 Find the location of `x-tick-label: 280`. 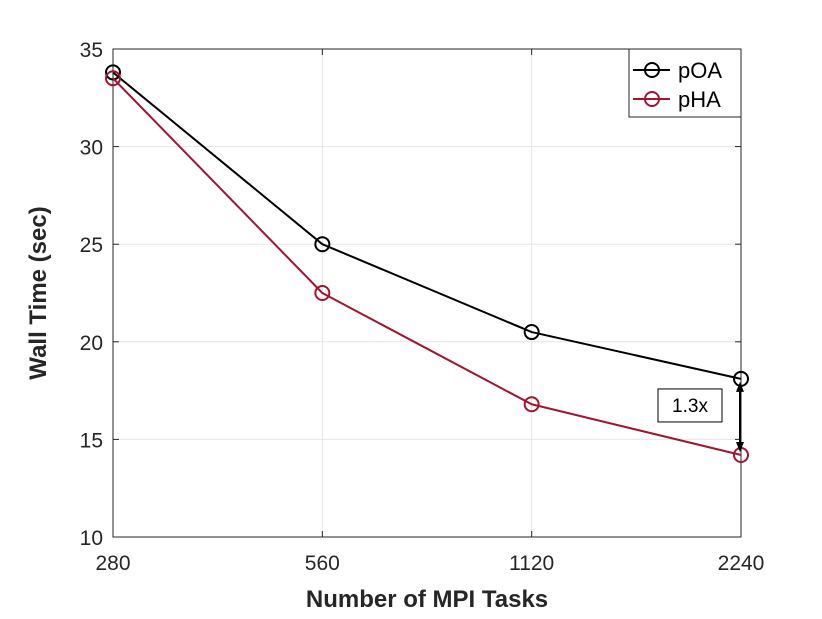

x-tick-label: 280 is located at coordinates (112, 563).